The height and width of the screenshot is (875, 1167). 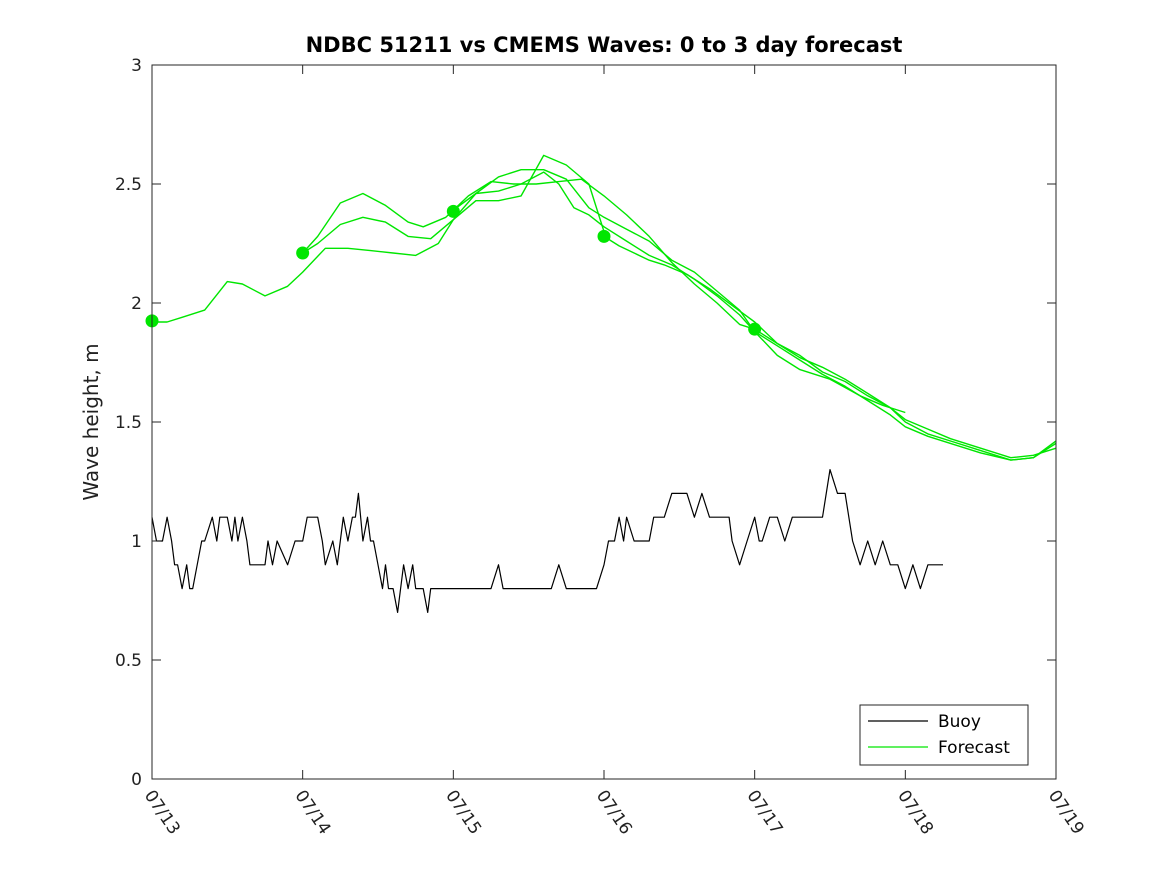 I want to click on y-tick-label: 1, so click(x=136, y=542).